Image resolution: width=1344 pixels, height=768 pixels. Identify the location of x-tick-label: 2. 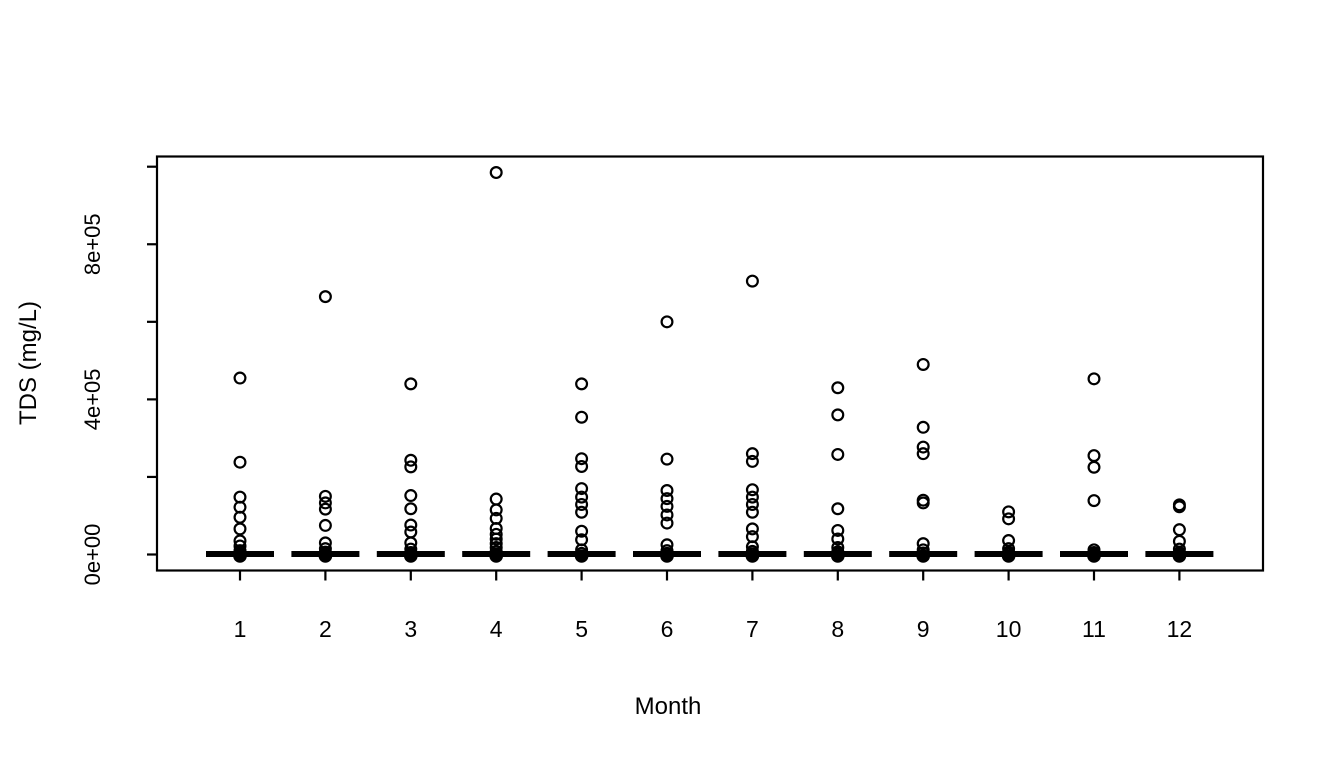
(325, 629).